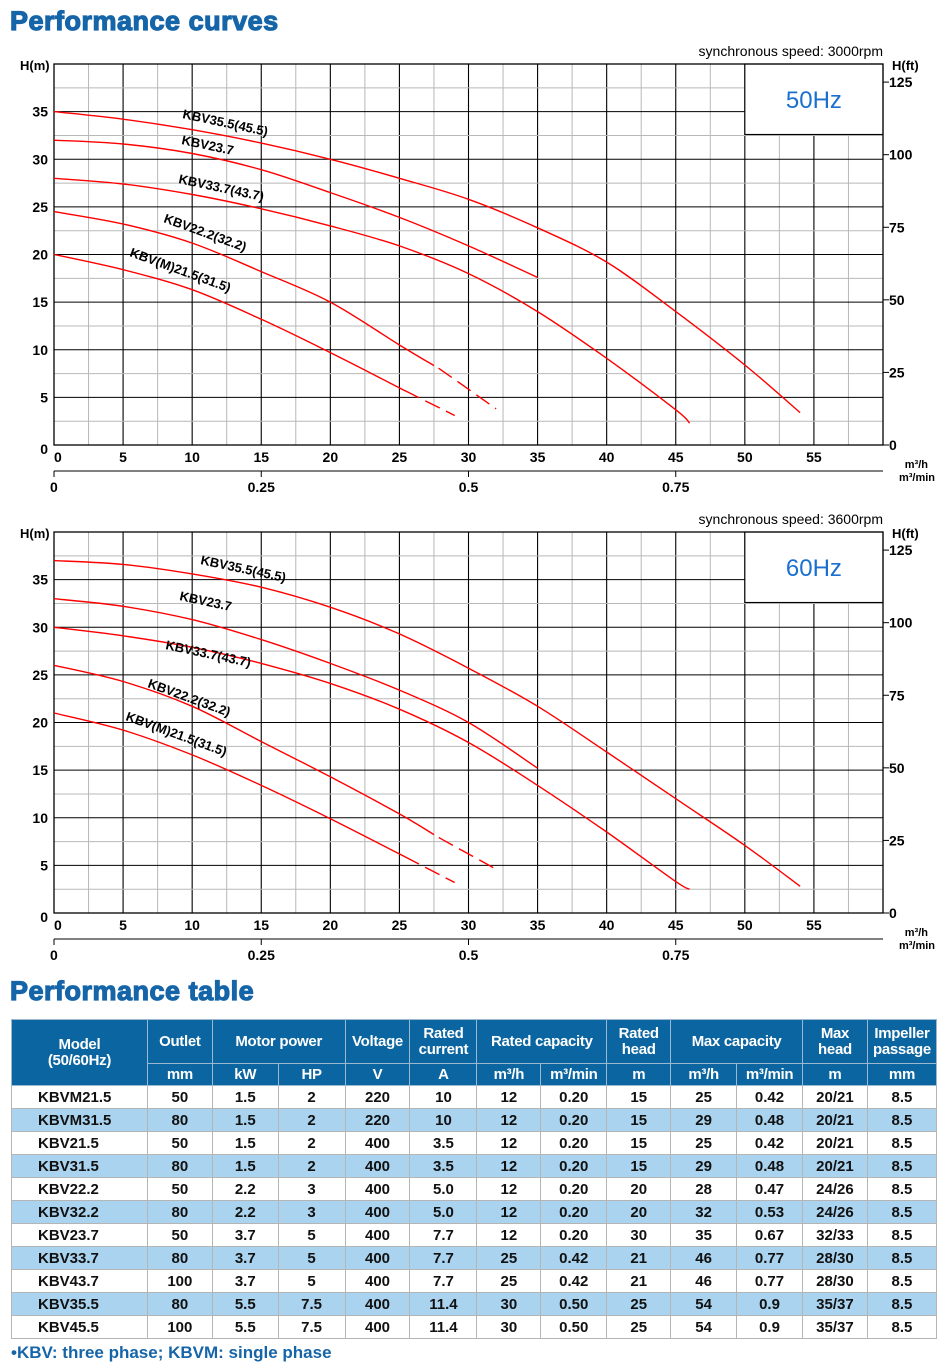  I want to click on model-cell: KBV22.2, so click(79, 1189).